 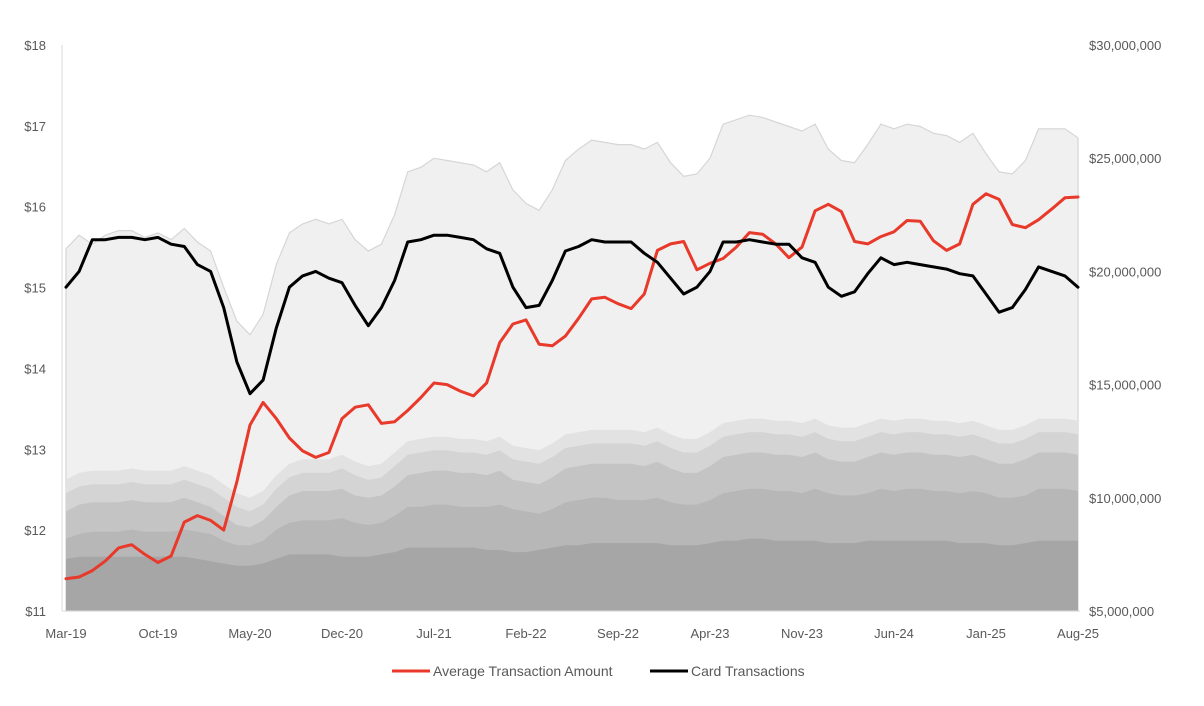 What do you see at coordinates (1121, 611) in the screenshot?
I see `right-axis-tick-label: $5,000,000` at bounding box center [1121, 611].